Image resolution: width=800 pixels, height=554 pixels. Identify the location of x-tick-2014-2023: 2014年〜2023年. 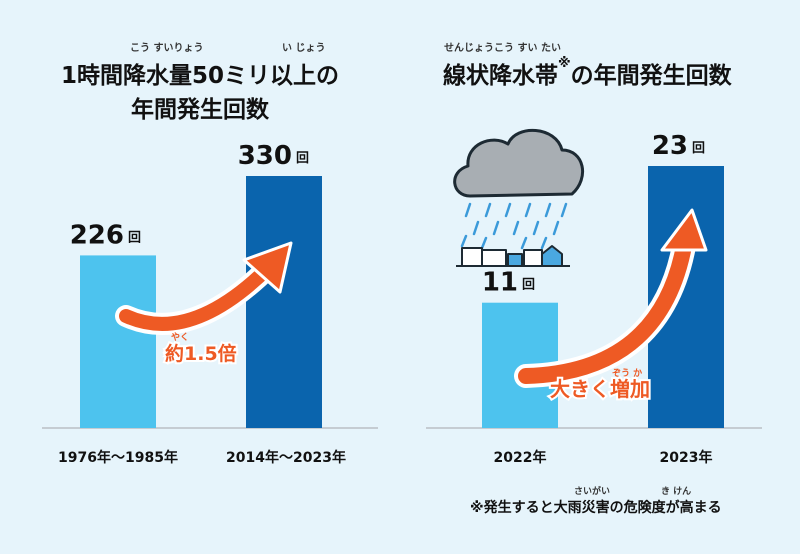
(286, 457).